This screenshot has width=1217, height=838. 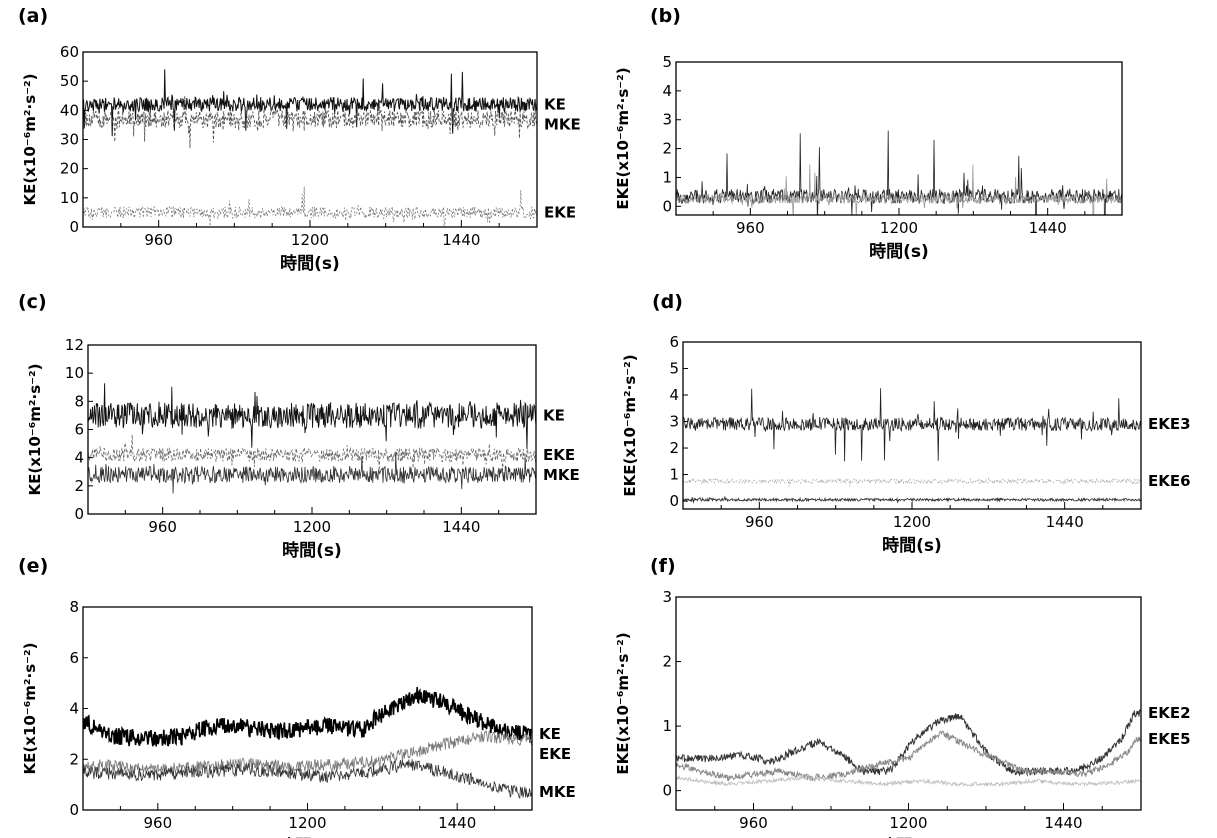 I want to click on panel-letter: (c), so click(x=32, y=302).